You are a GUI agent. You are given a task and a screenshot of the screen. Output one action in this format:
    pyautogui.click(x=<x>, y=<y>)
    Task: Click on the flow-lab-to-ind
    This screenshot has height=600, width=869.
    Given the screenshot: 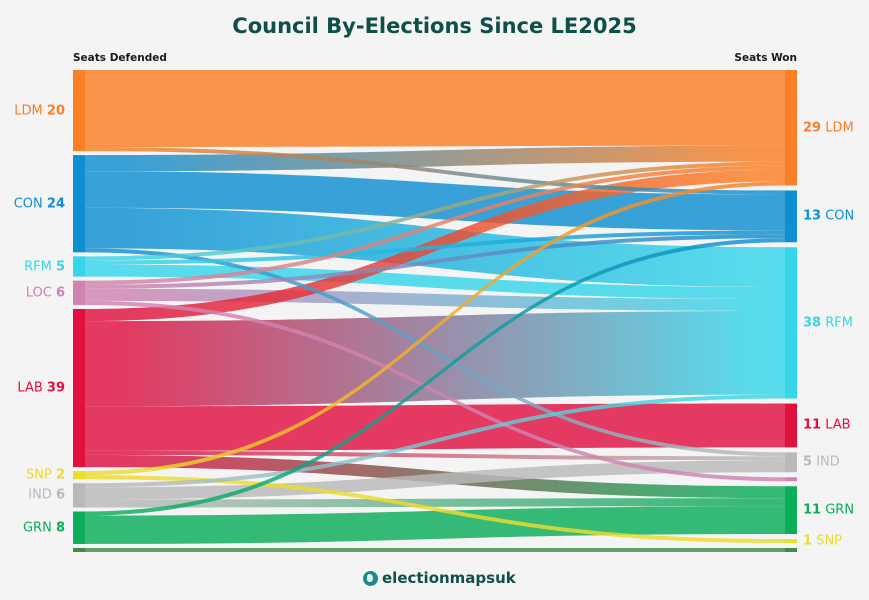 What is the action you would take?
    pyautogui.click(x=435, y=455)
    